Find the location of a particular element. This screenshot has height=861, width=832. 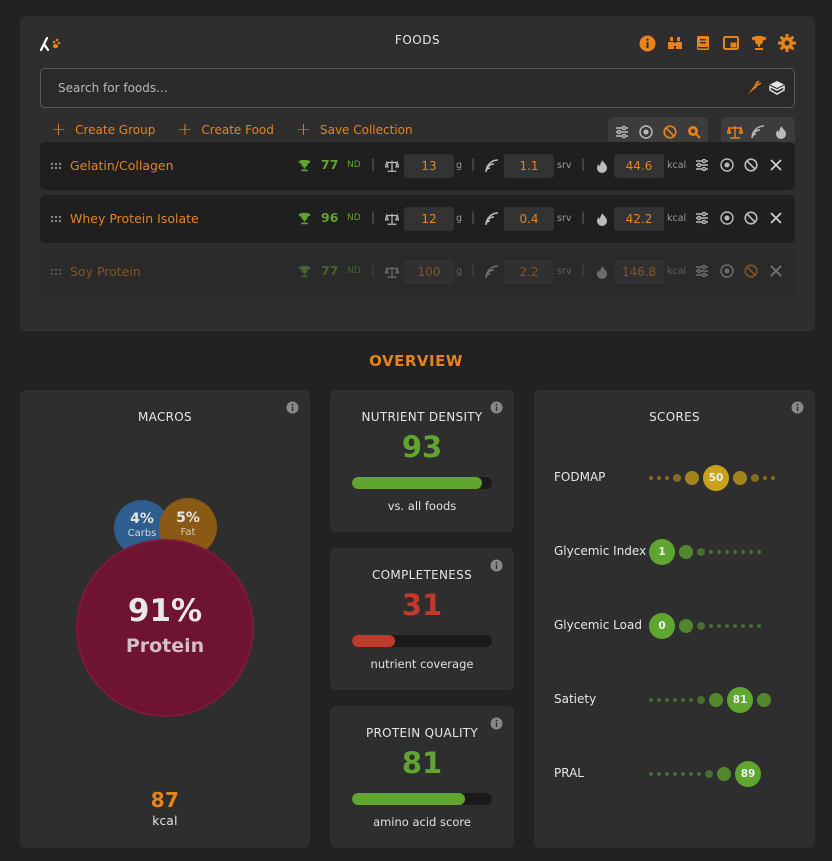

completeness-caption: nutrient coverage is located at coordinates (422, 664).